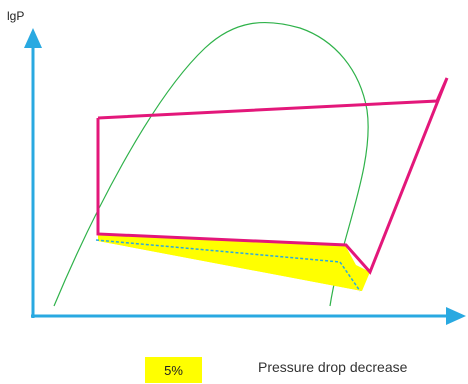 The image size is (468, 384). I want to click on reduced-cycle-line, so click(228, 265).